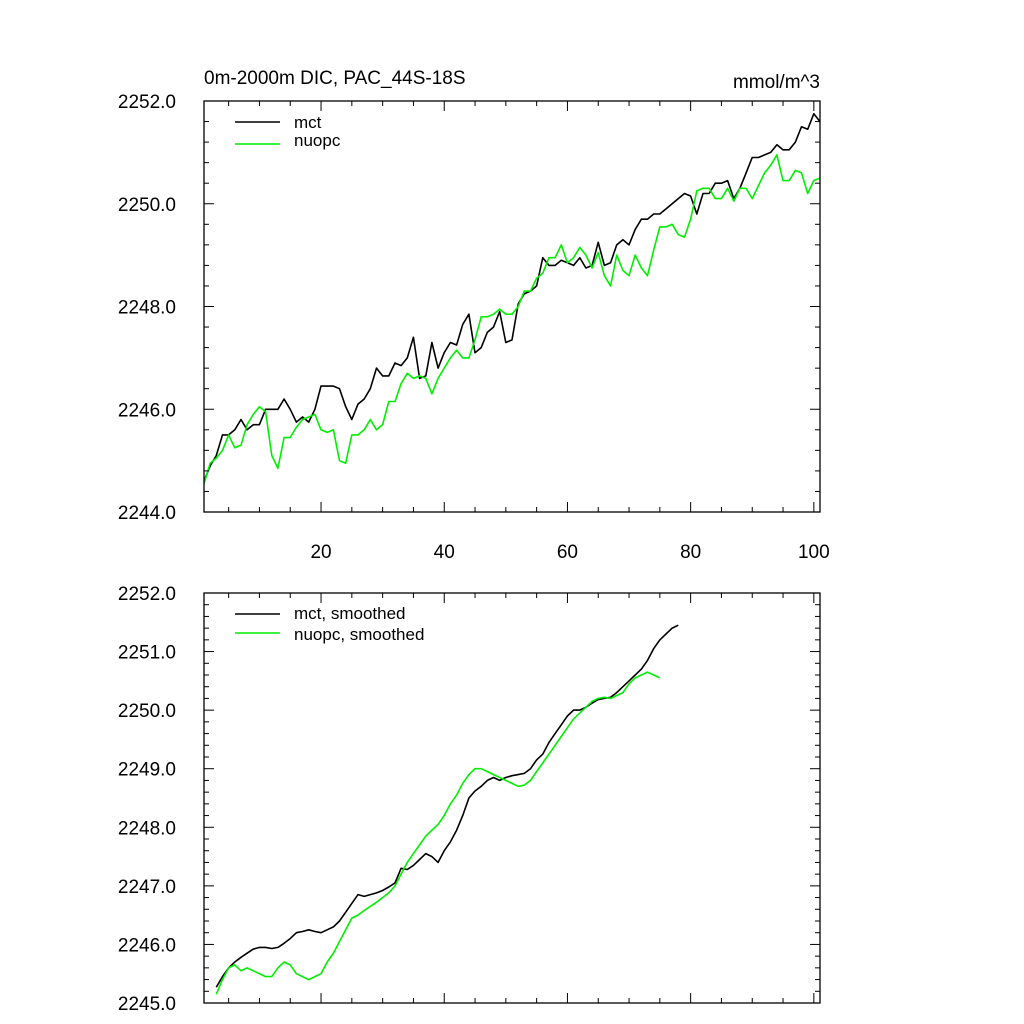 This screenshot has width=1024, height=1024. Describe the element at coordinates (335, 78) in the screenshot. I see `chart-title: 0m-2000m DIC, PAC_44S-18S` at that location.